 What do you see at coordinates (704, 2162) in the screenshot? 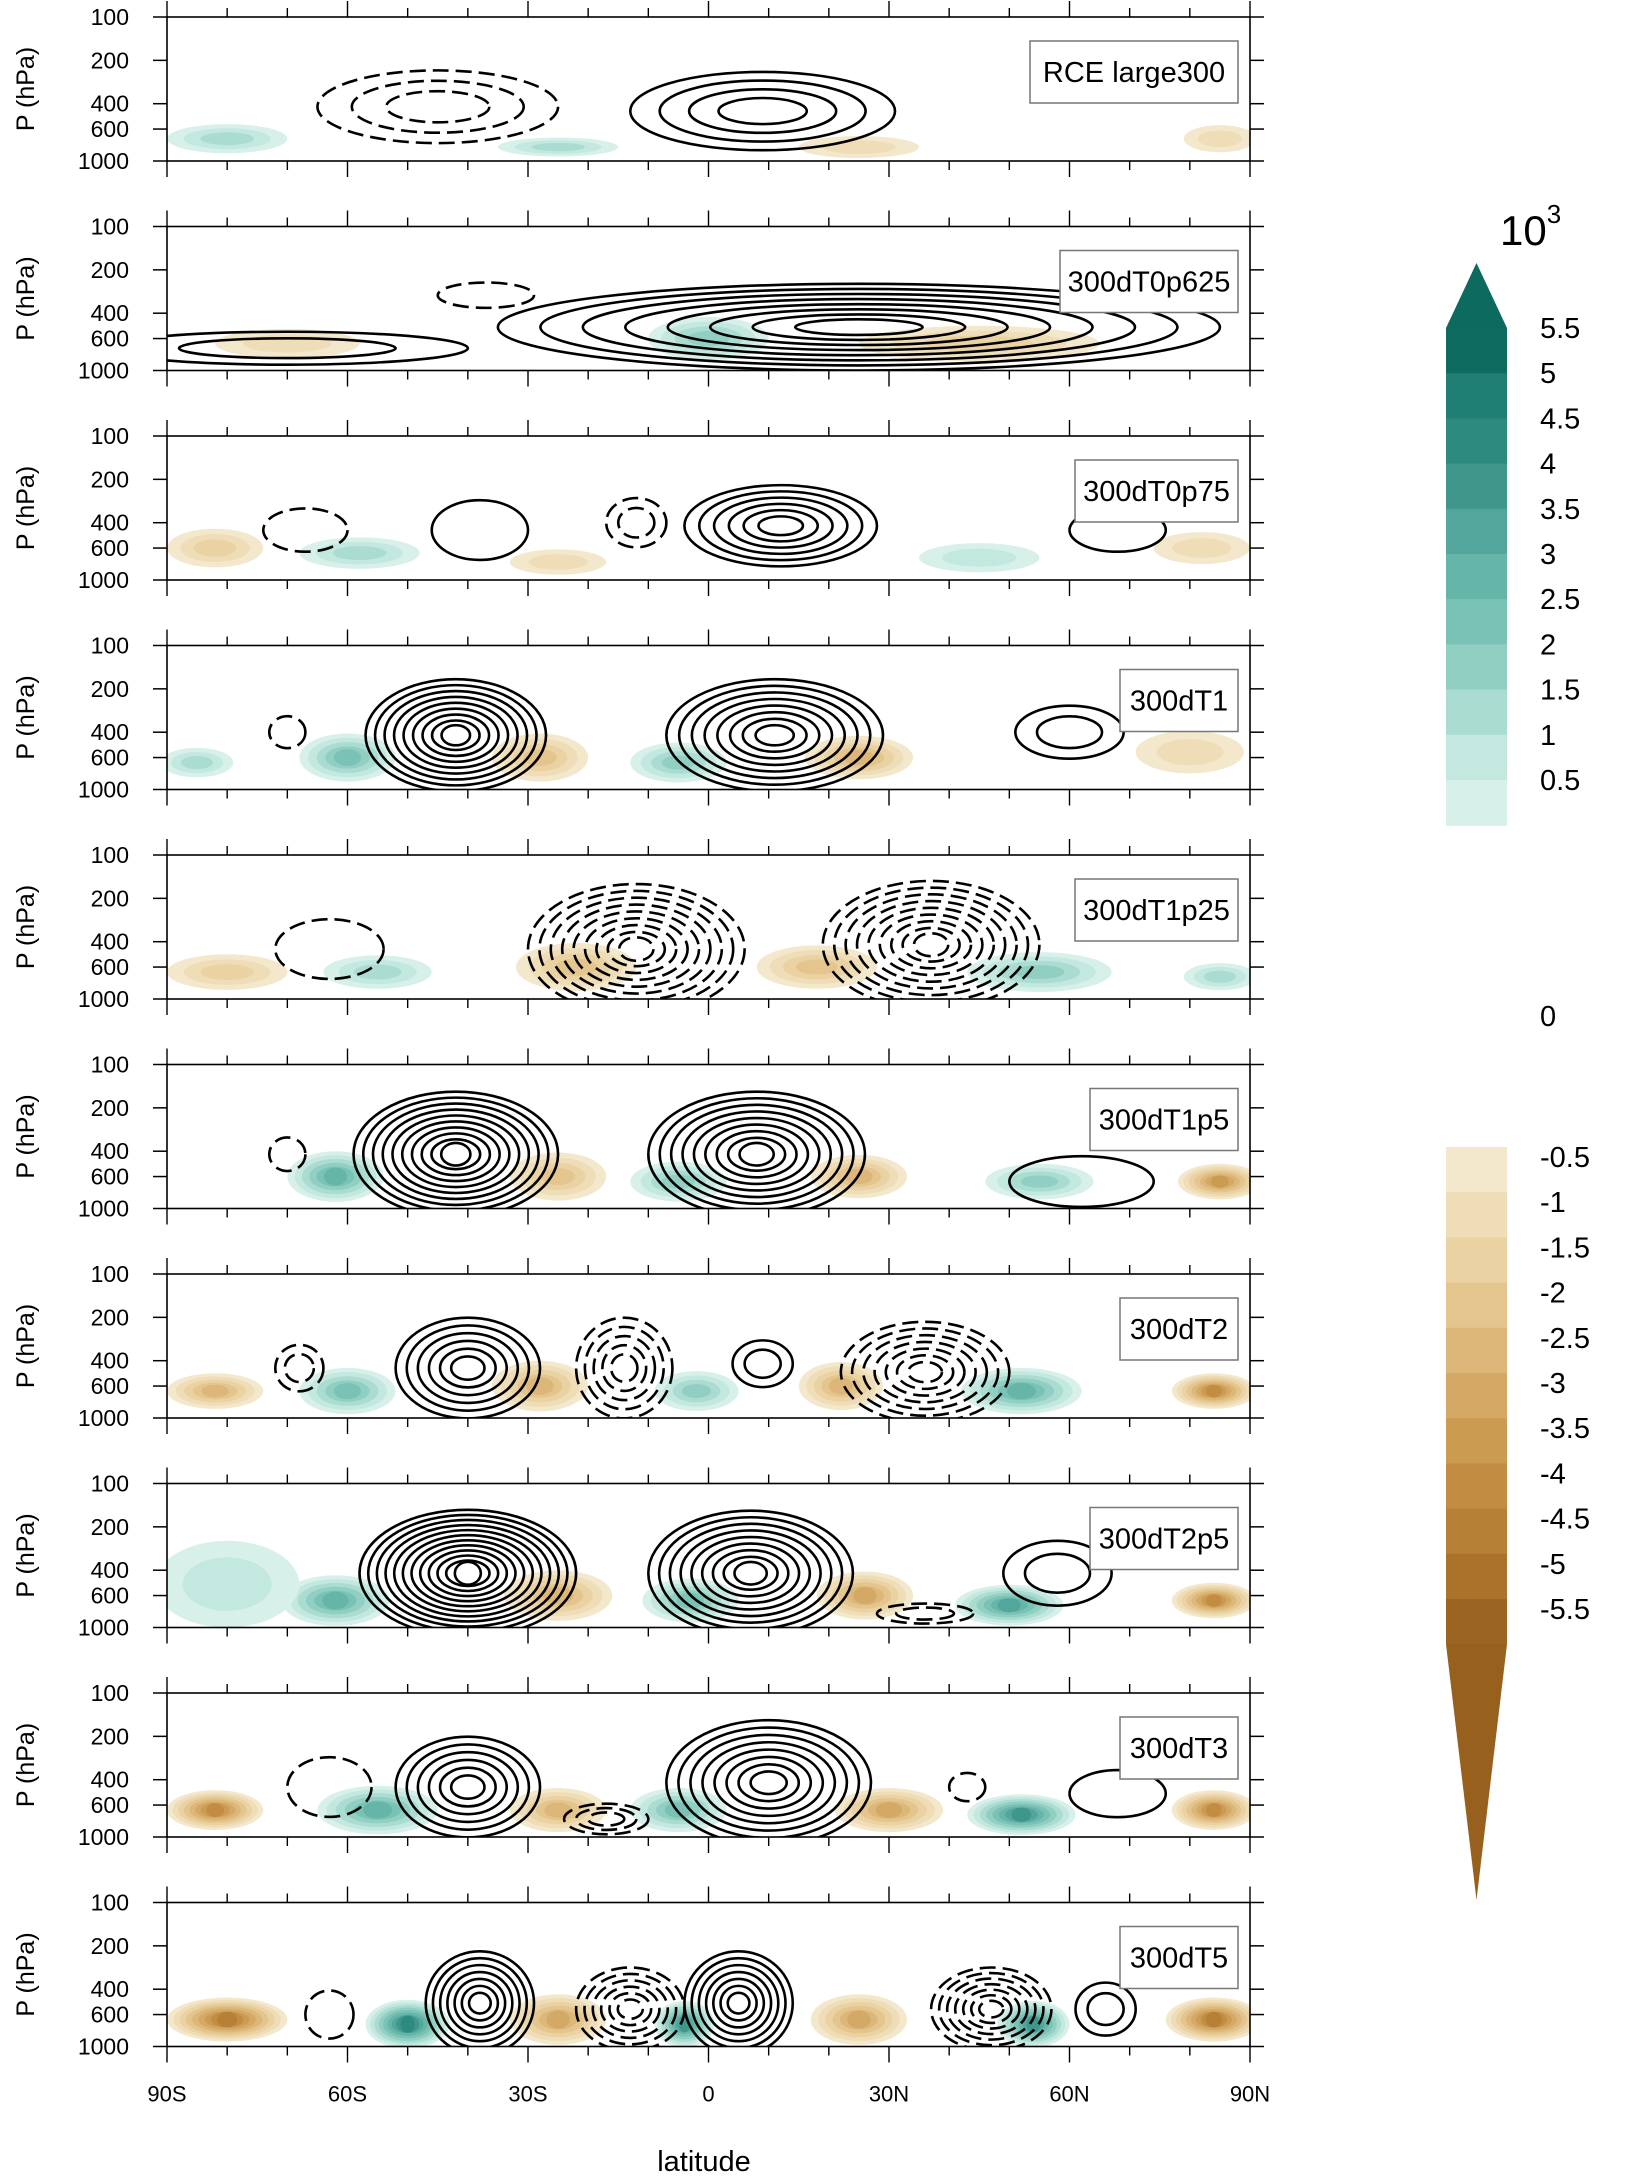
I see `x-axis-label: latitude` at bounding box center [704, 2162].